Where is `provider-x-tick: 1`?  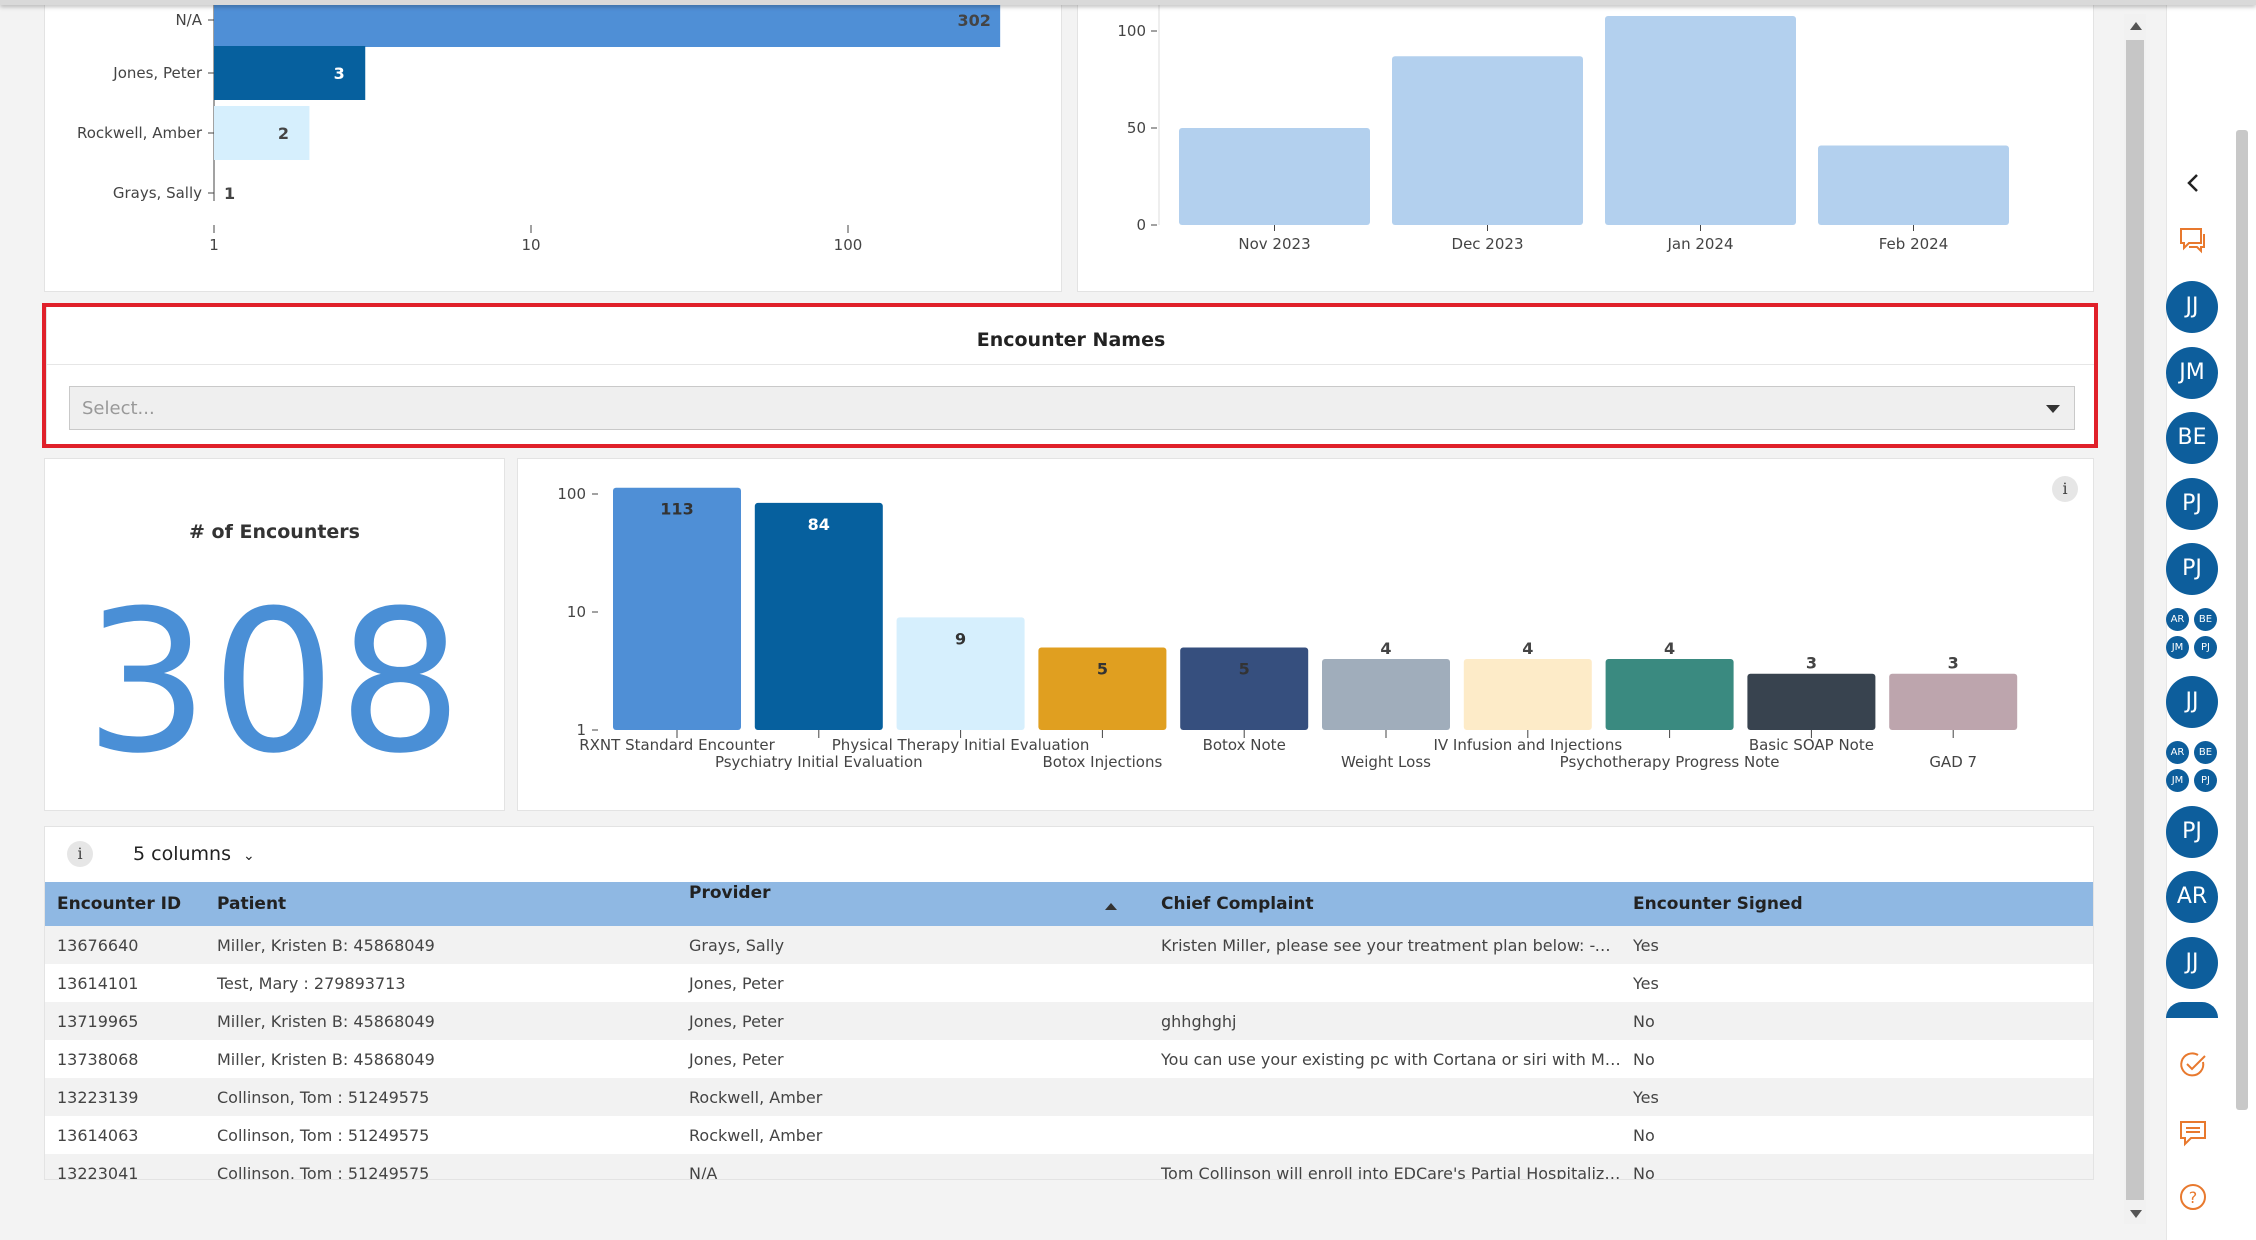 provider-x-tick: 1 is located at coordinates (214, 245).